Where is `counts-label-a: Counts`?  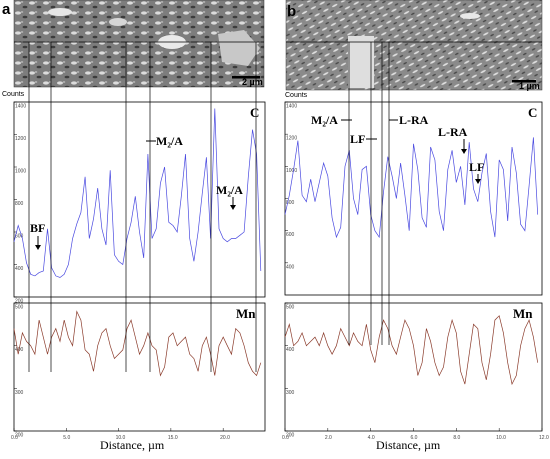
counts-label-a: Counts is located at coordinates (13, 94).